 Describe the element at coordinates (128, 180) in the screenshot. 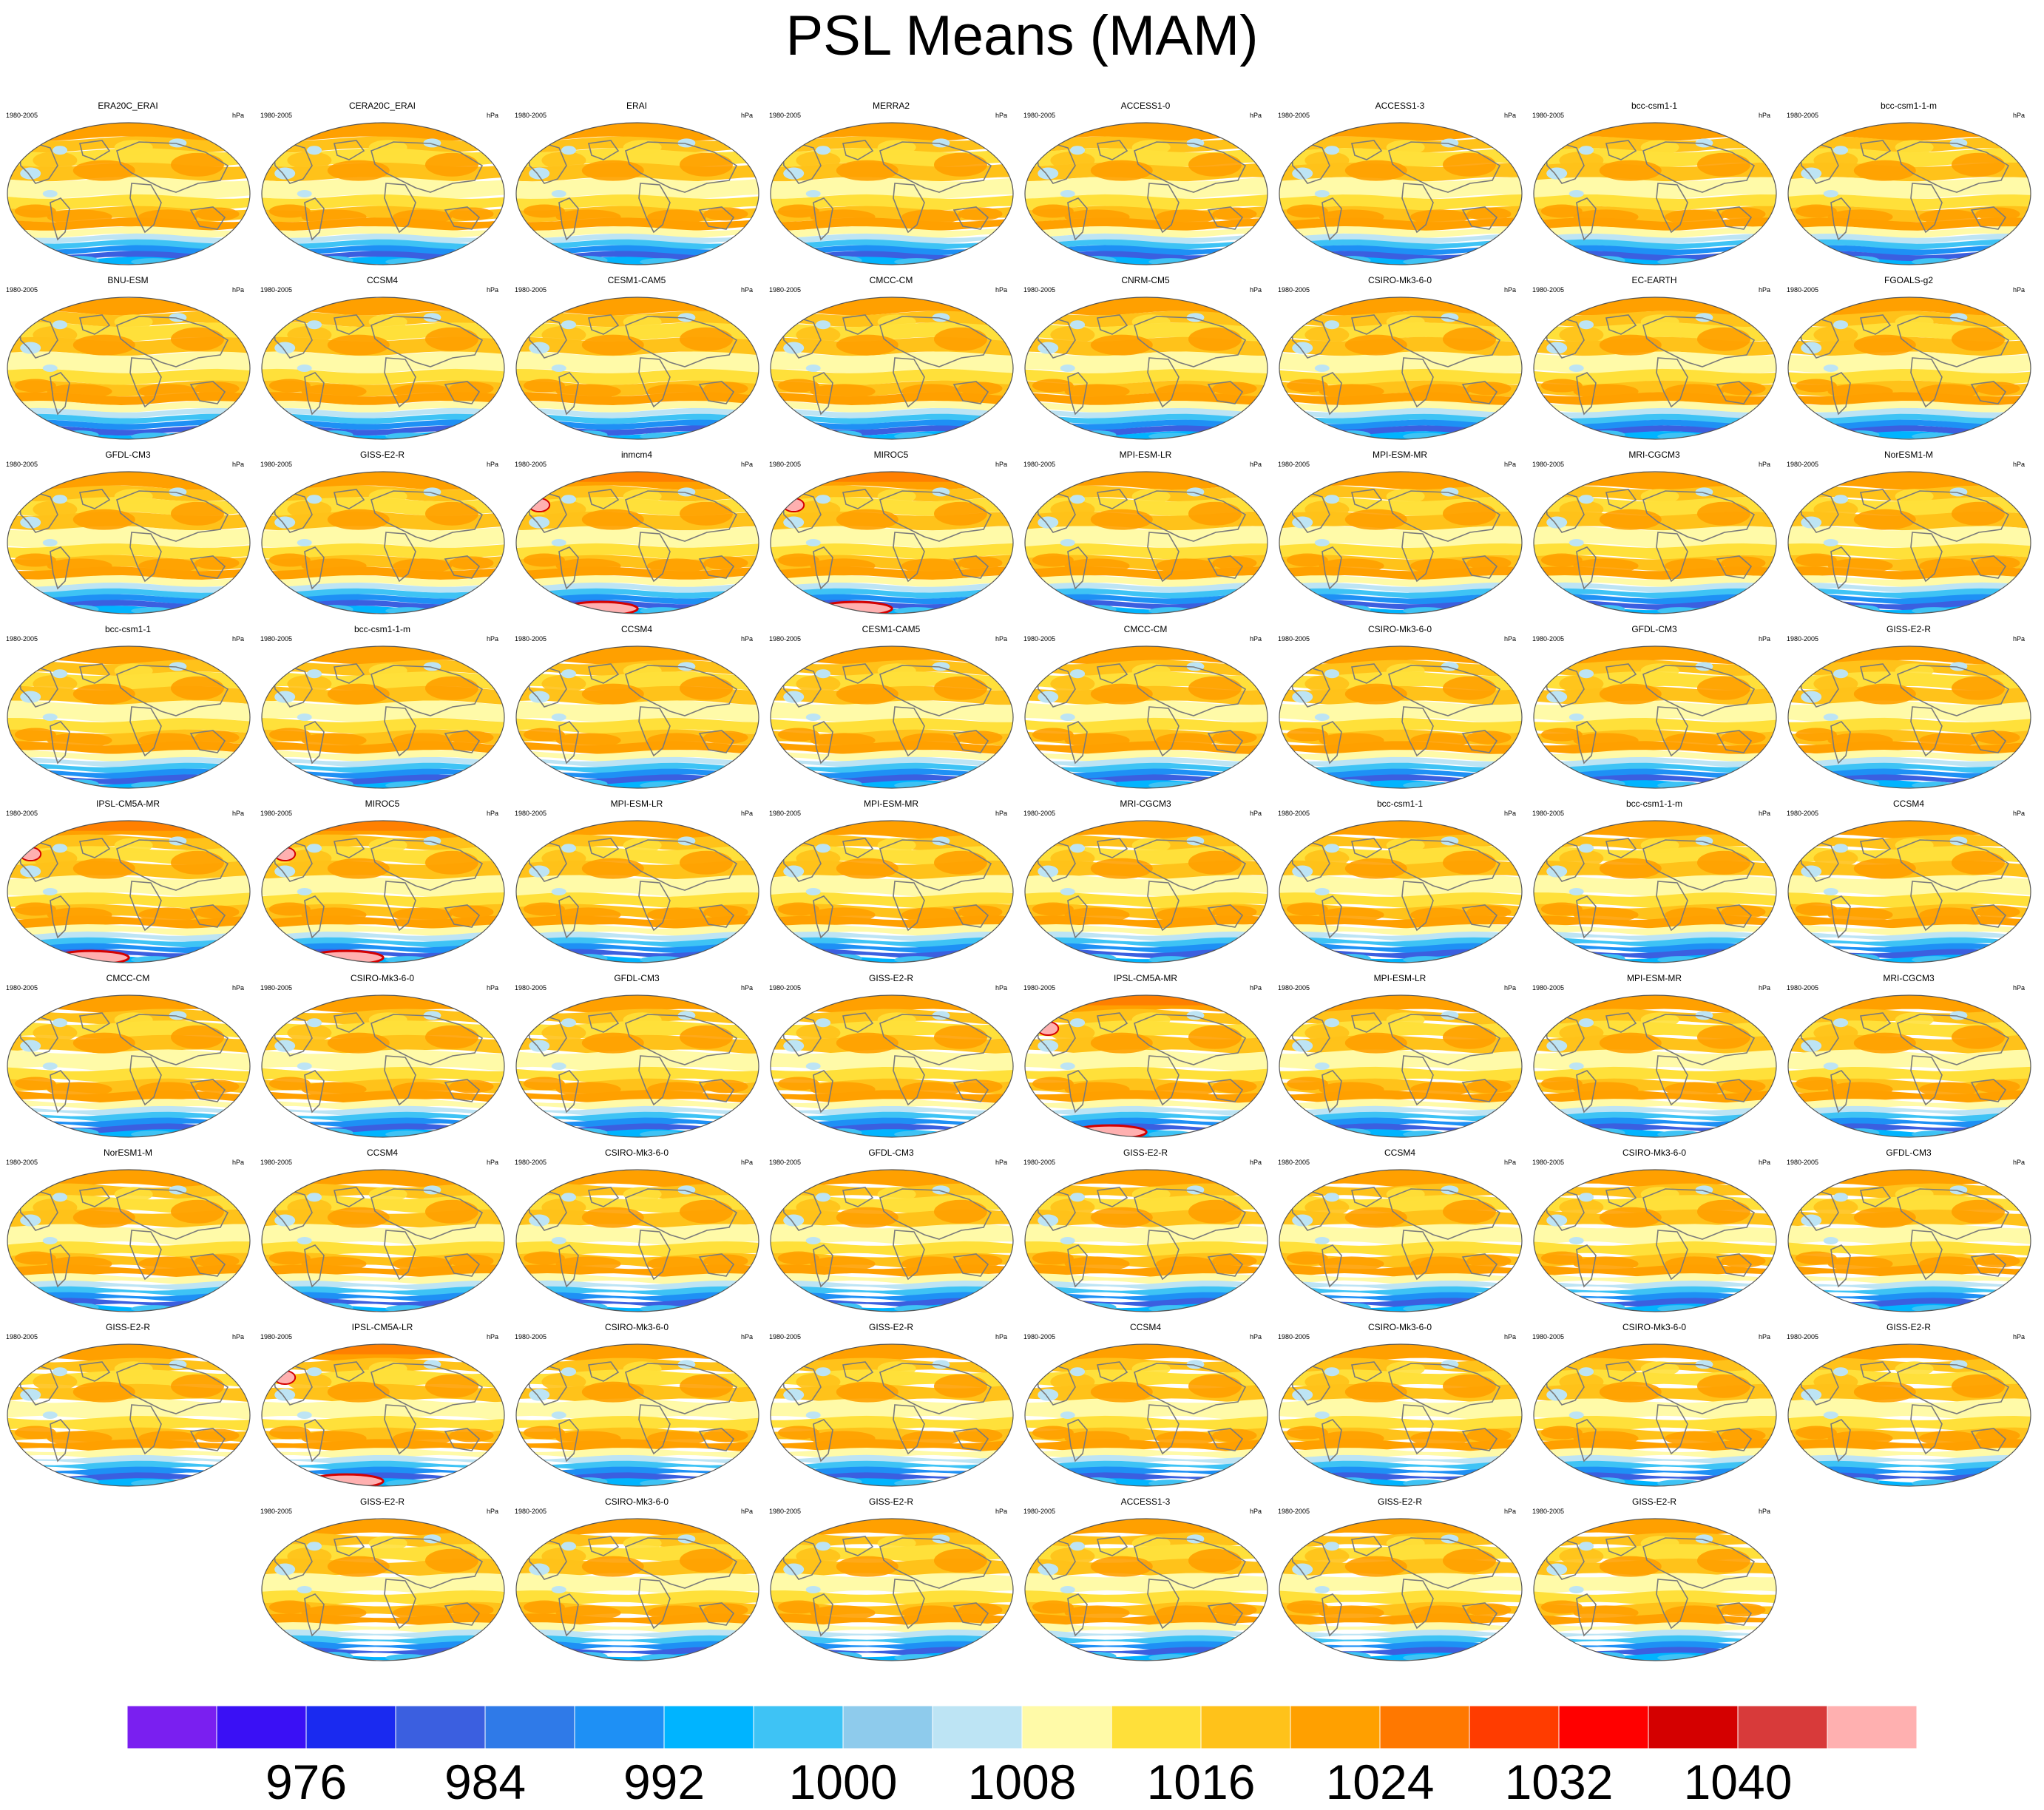

I see `map-panel: ERA20C_ERAI 1980-2005 hPa` at that location.